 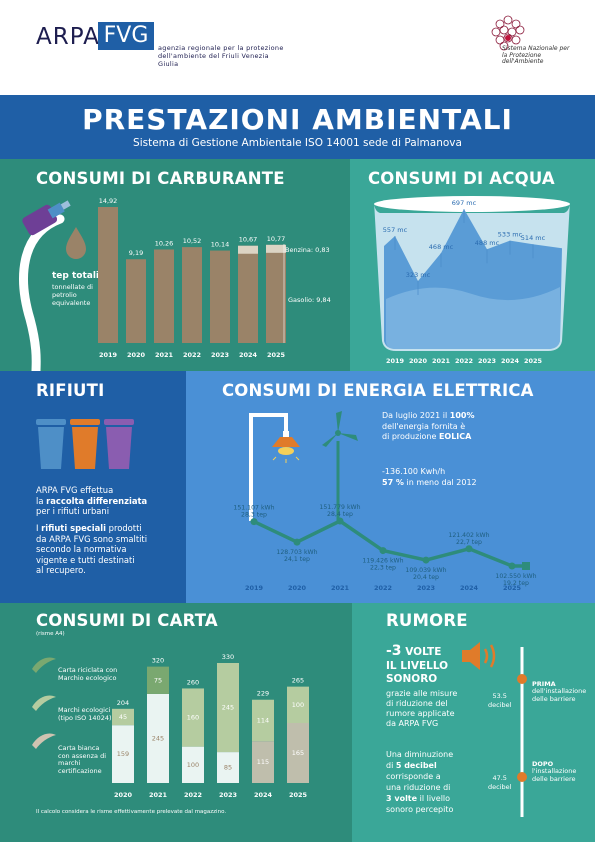 I want to click on carta-title: CONSUMI DI CARTA, so click(x=127, y=620).